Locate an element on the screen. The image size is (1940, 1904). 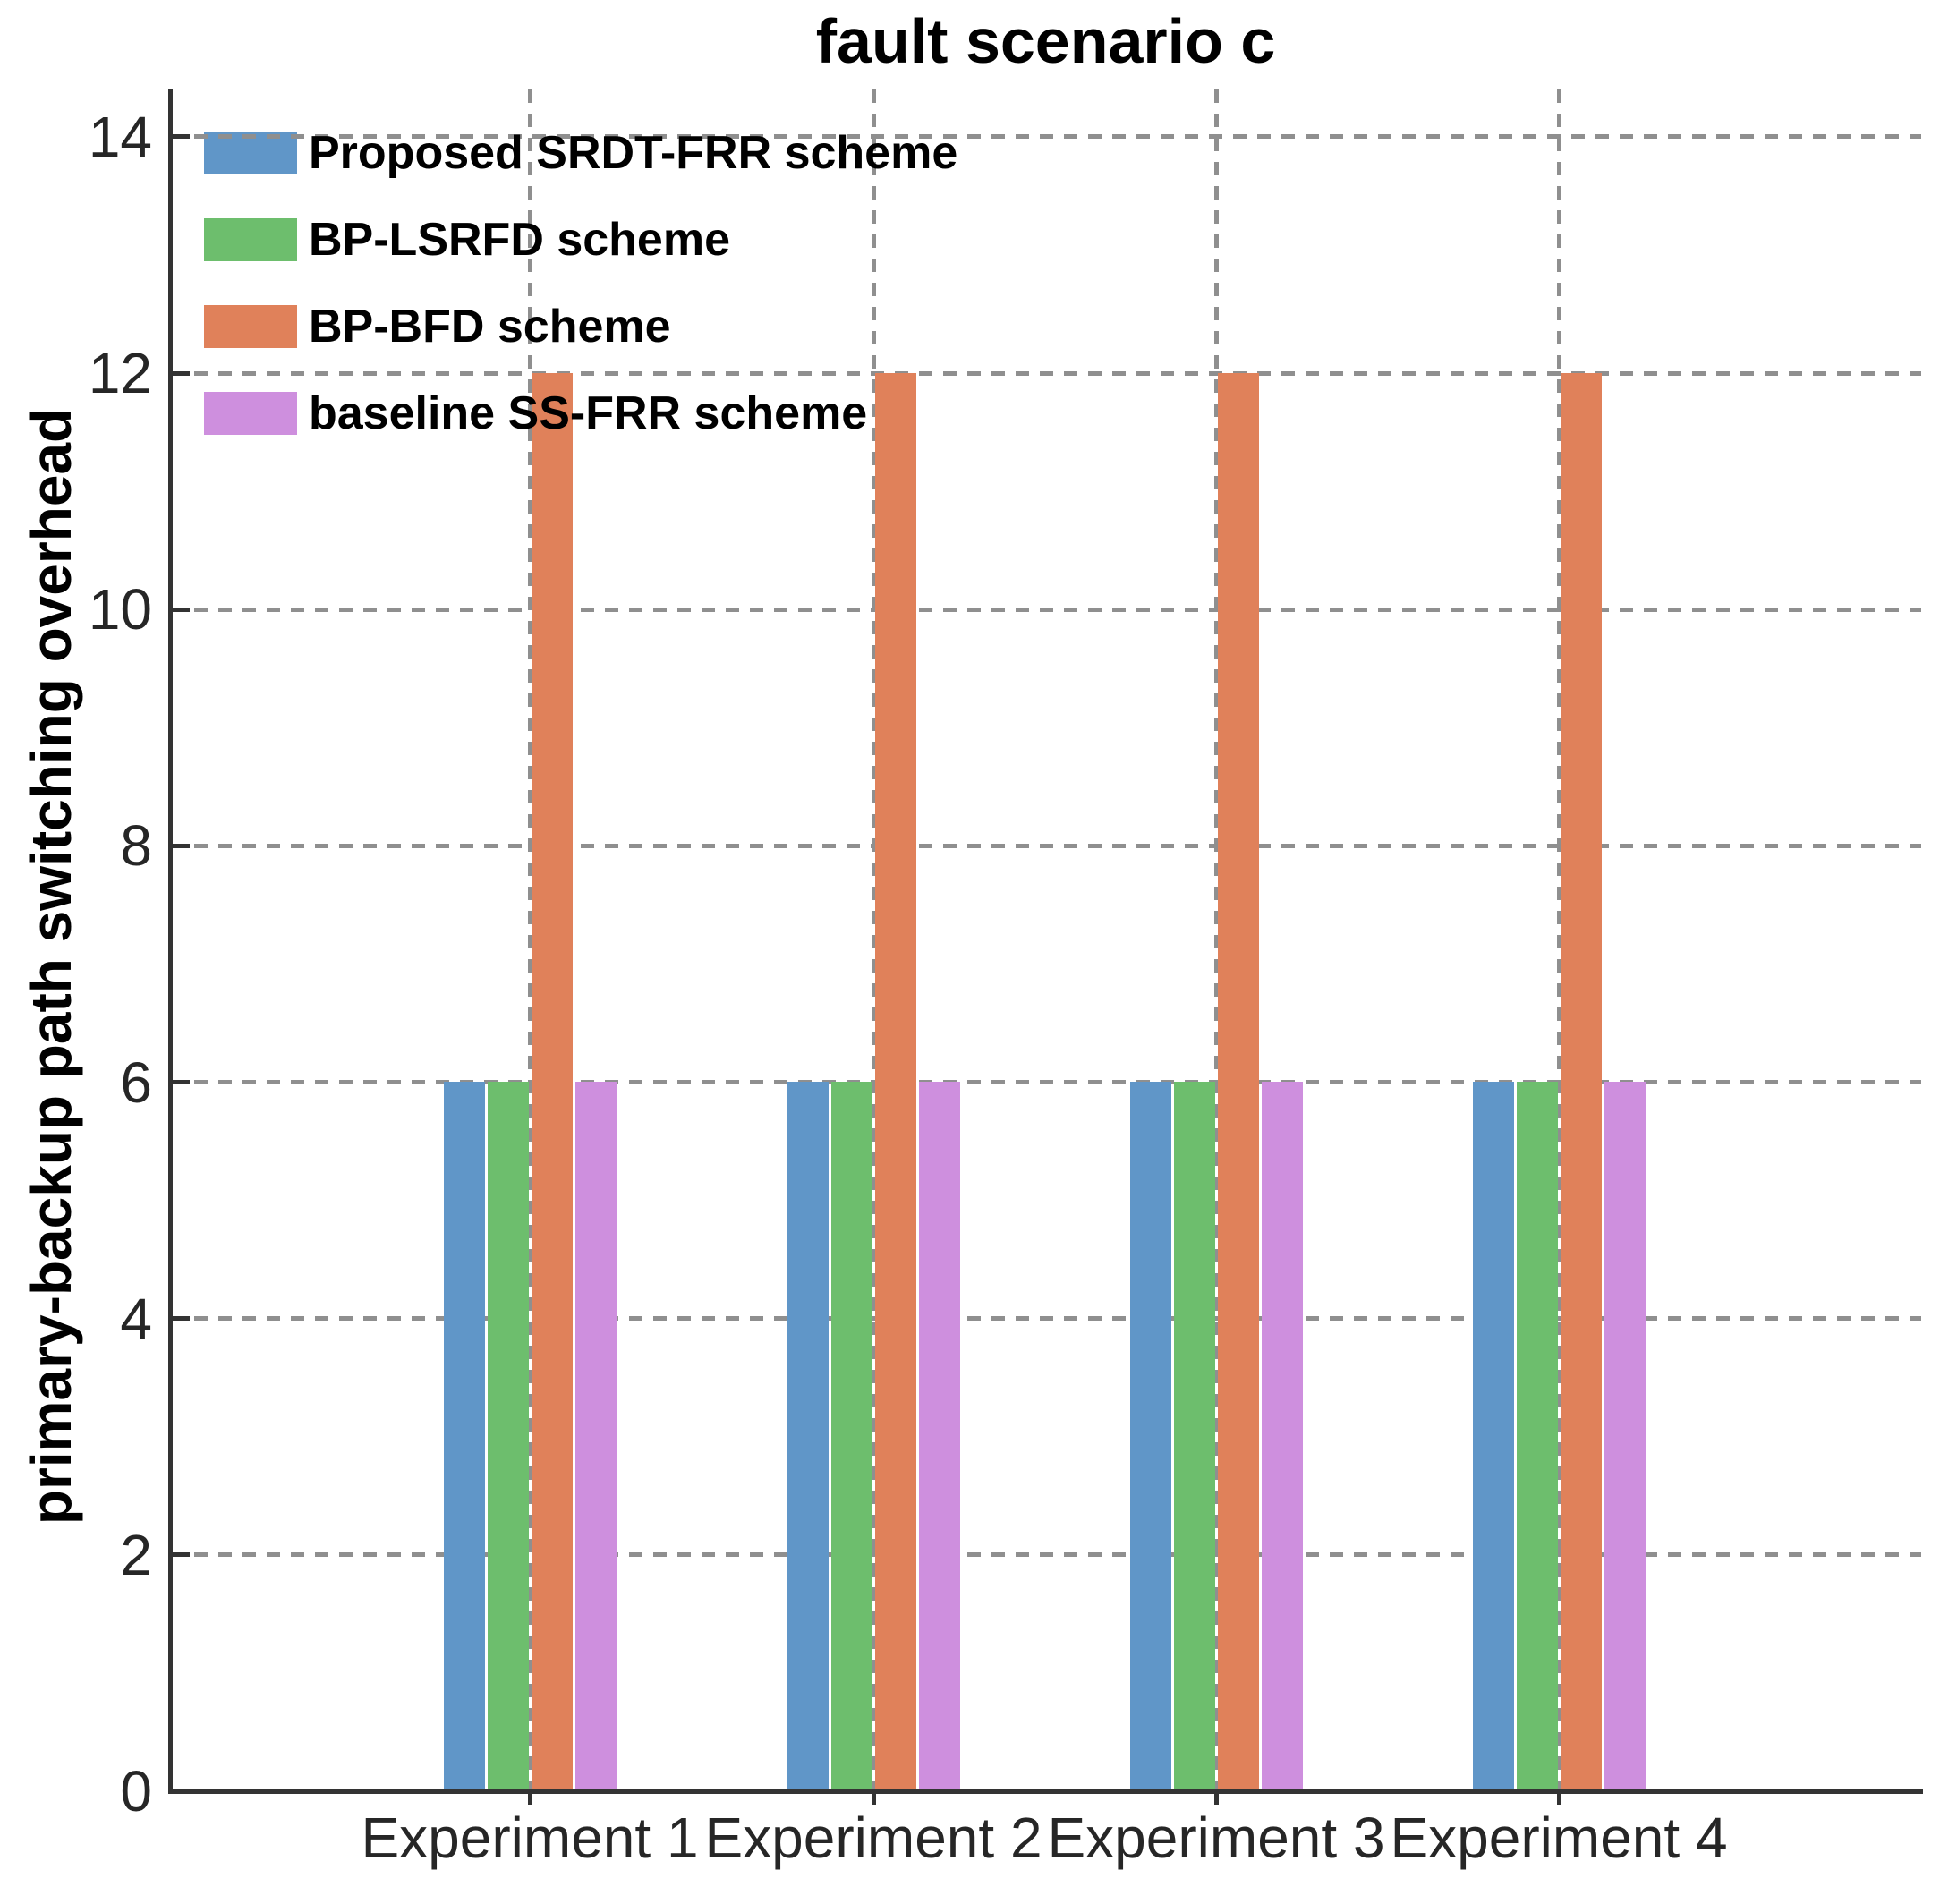
y-tick-label: 14 is located at coordinates (120, 136).